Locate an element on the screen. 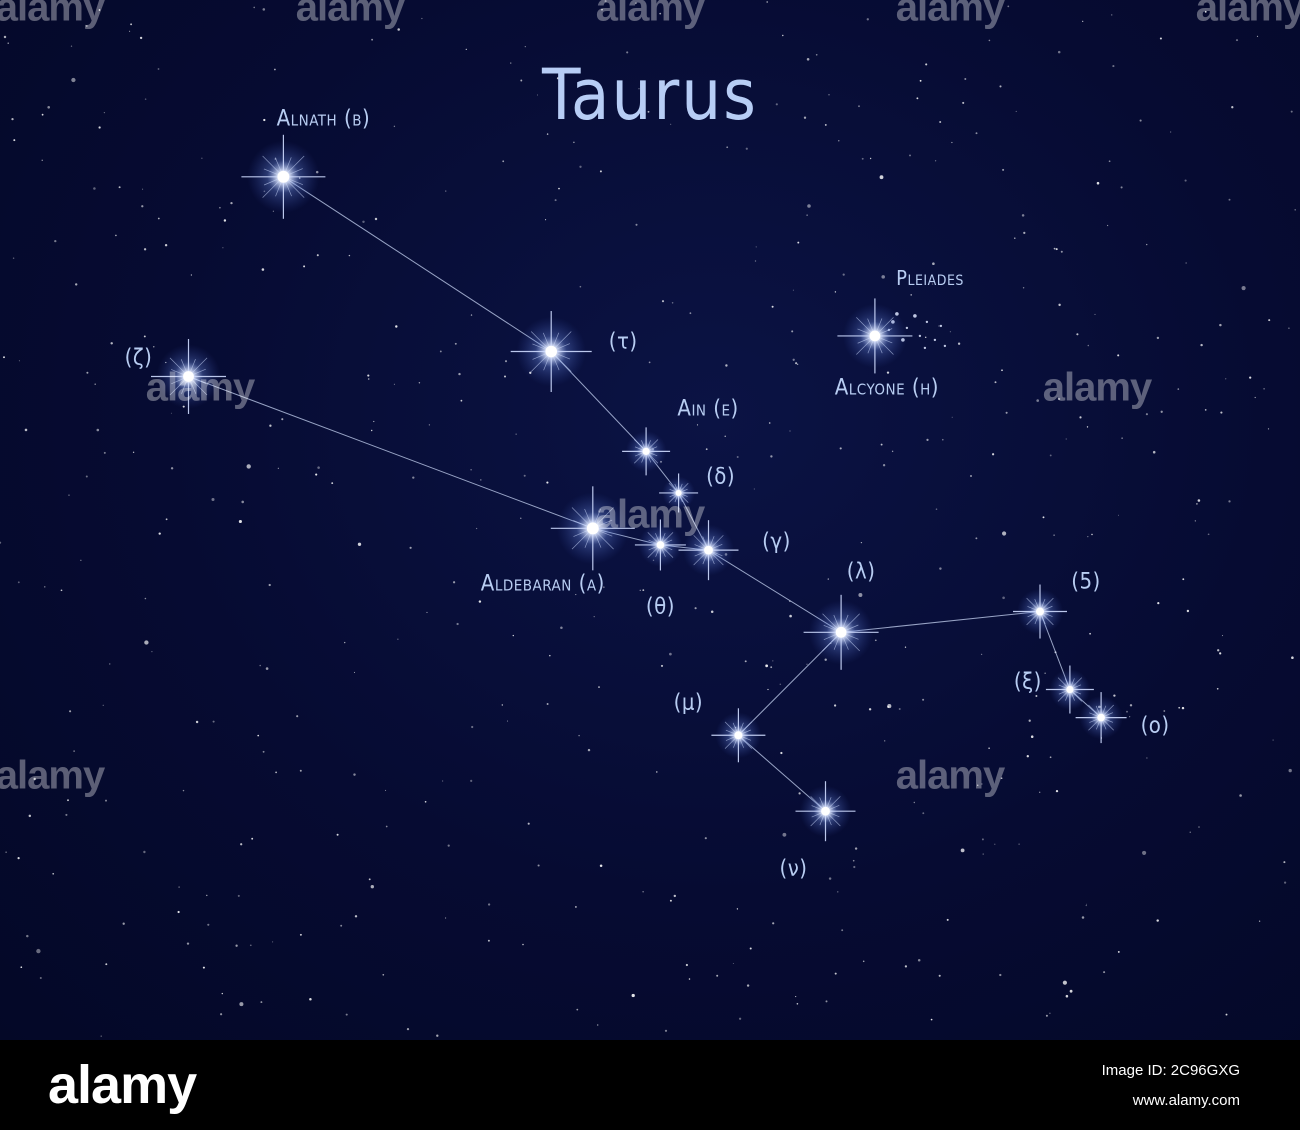 The height and width of the screenshot is (1130, 1300). pleiades-label: Pleiades is located at coordinates (930, 278).